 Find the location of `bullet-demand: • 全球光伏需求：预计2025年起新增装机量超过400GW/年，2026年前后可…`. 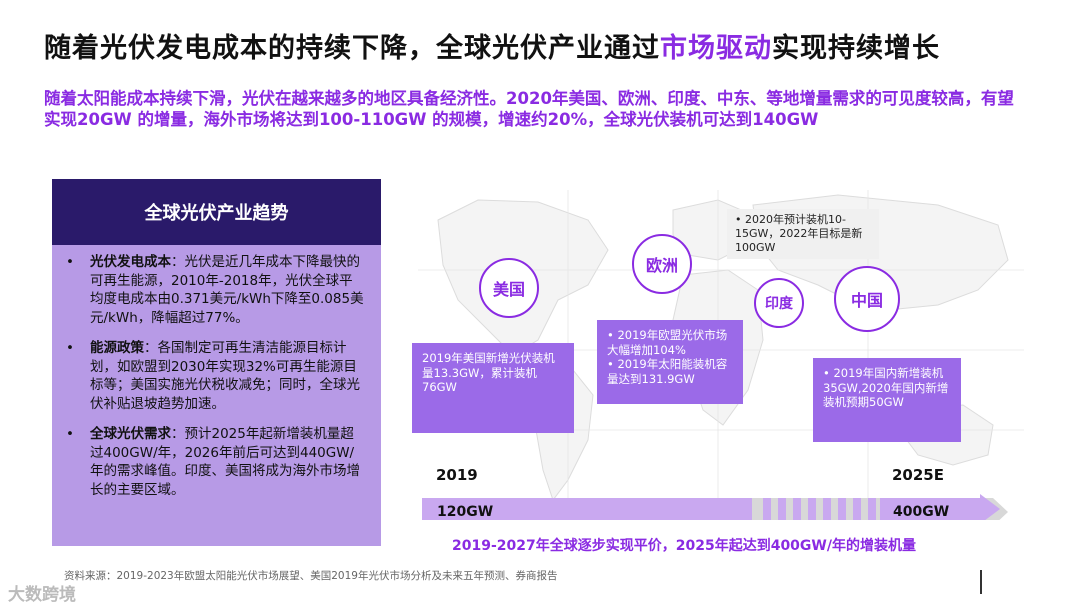

bullet-demand: • 全球光伏需求：预计2025年起新增装机量超过400GW/年，2026年前后可… is located at coordinates (215, 462).